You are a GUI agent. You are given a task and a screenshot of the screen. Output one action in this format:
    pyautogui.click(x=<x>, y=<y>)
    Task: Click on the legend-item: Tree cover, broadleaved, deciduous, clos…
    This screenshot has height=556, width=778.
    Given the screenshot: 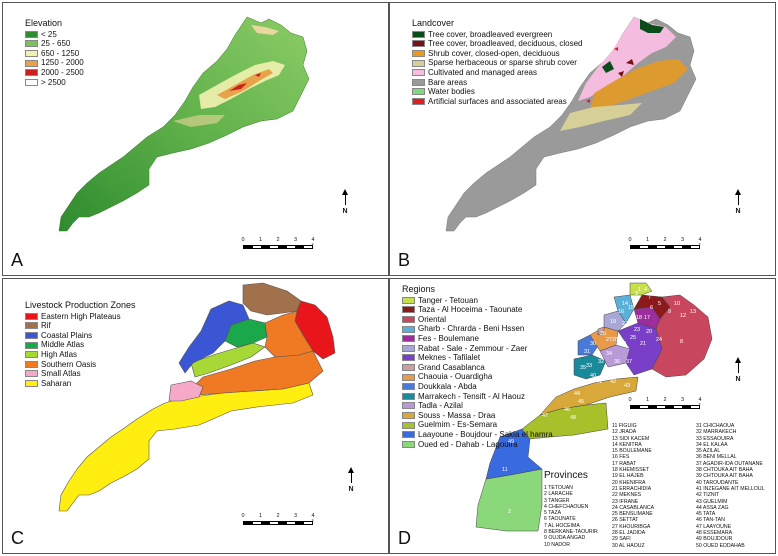 What is the action you would take?
    pyautogui.click(x=497, y=44)
    